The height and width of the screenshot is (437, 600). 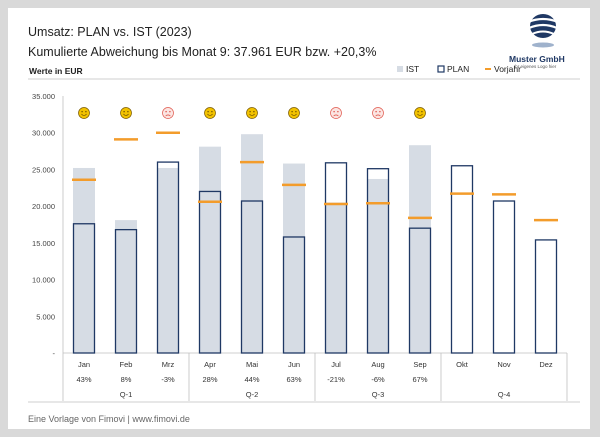 I want to click on quarter-label: Q-2, so click(x=252, y=394).